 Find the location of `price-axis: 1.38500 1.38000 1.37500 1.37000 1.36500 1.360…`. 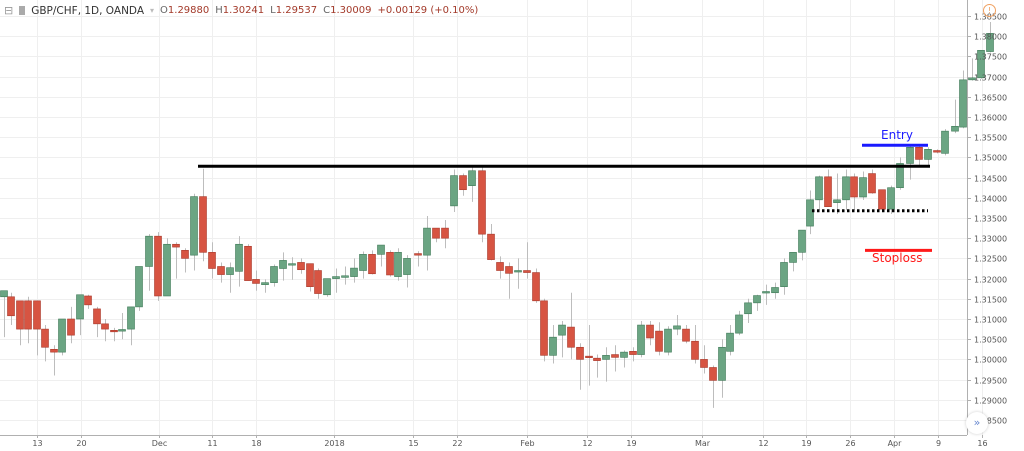

price-axis: 1.38500 1.38000 1.37500 1.37000 1.36500 1.360… is located at coordinates (987, 217).